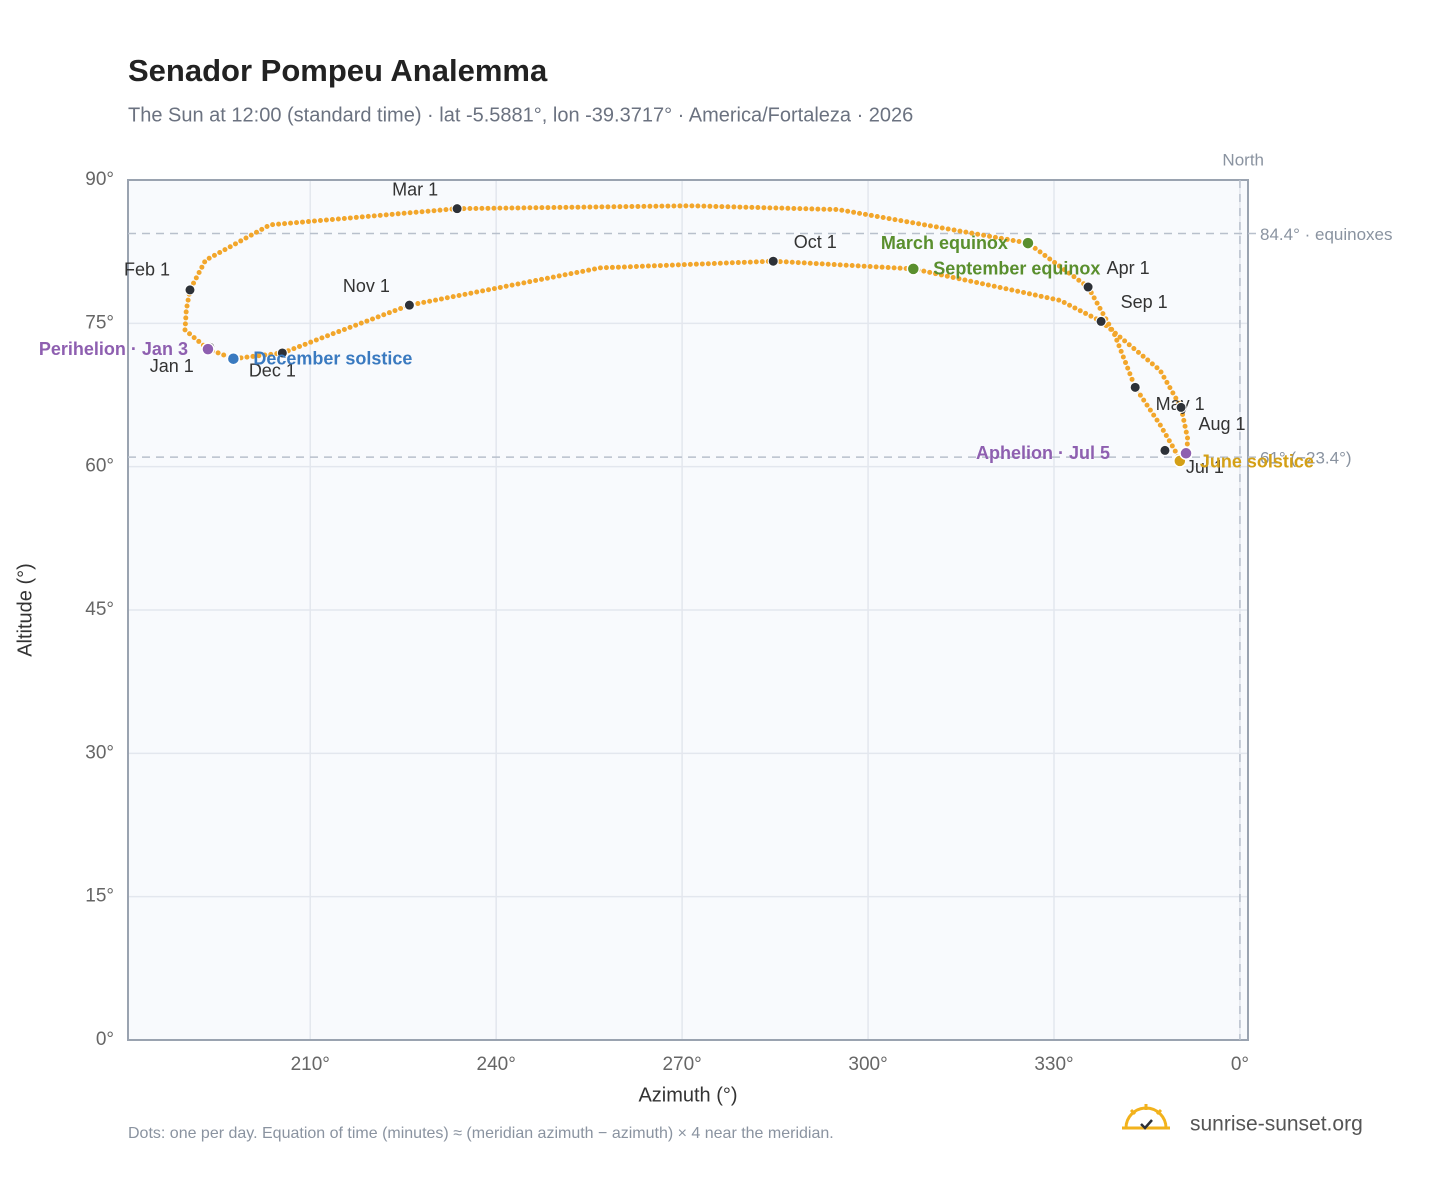  Describe the element at coordinates (172, 366) in the screenshot. I see `date-label: Jan 1` at that location.